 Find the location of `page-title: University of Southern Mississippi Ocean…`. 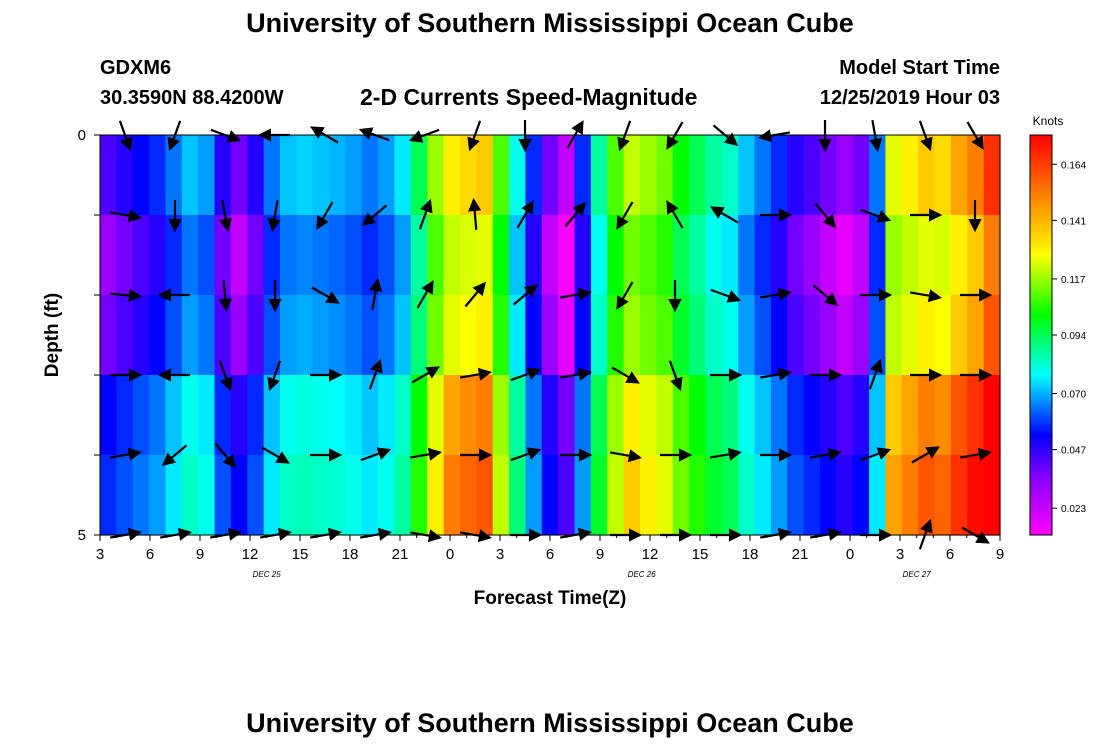

page-title: University of Southern Mississippi Ocean… is located at coordinates (550, 23).